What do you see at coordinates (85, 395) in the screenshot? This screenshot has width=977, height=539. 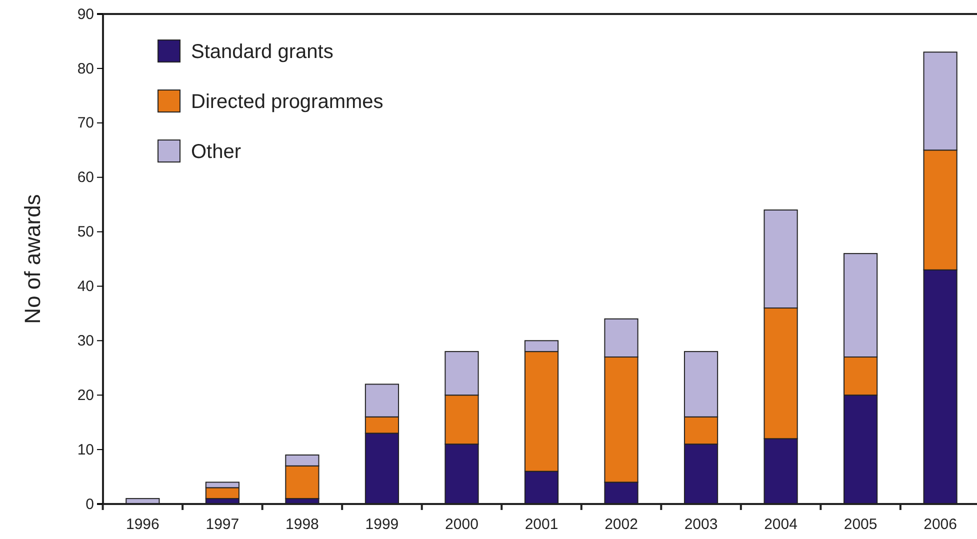 I see `y-tick-label: 20` at bounding box center [85, 395].